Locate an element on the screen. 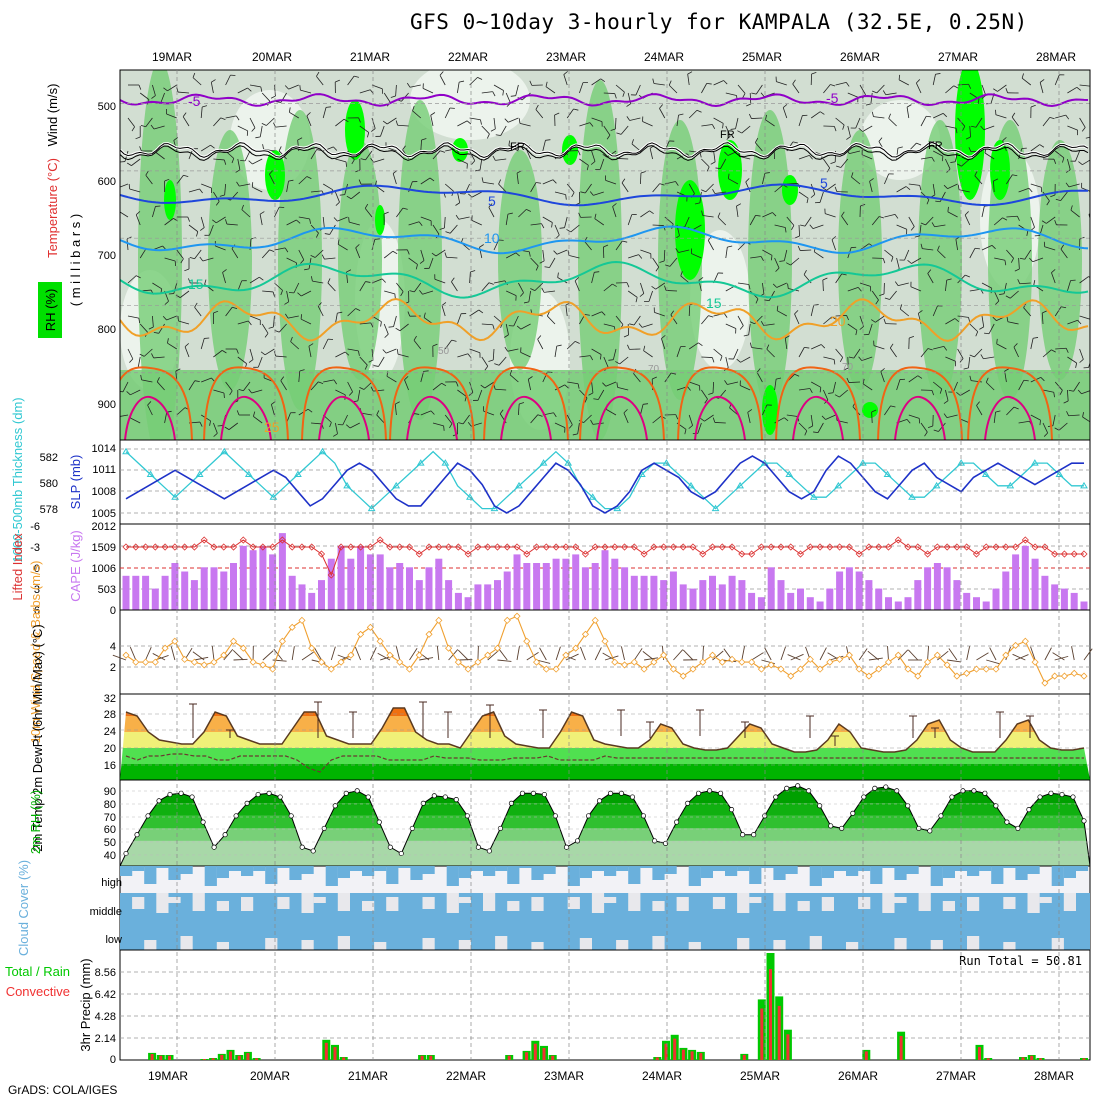  temp-label: 2m Temp 2m DewPt (6hr Min/Max) (°C) is located at coordinates (37, 737).